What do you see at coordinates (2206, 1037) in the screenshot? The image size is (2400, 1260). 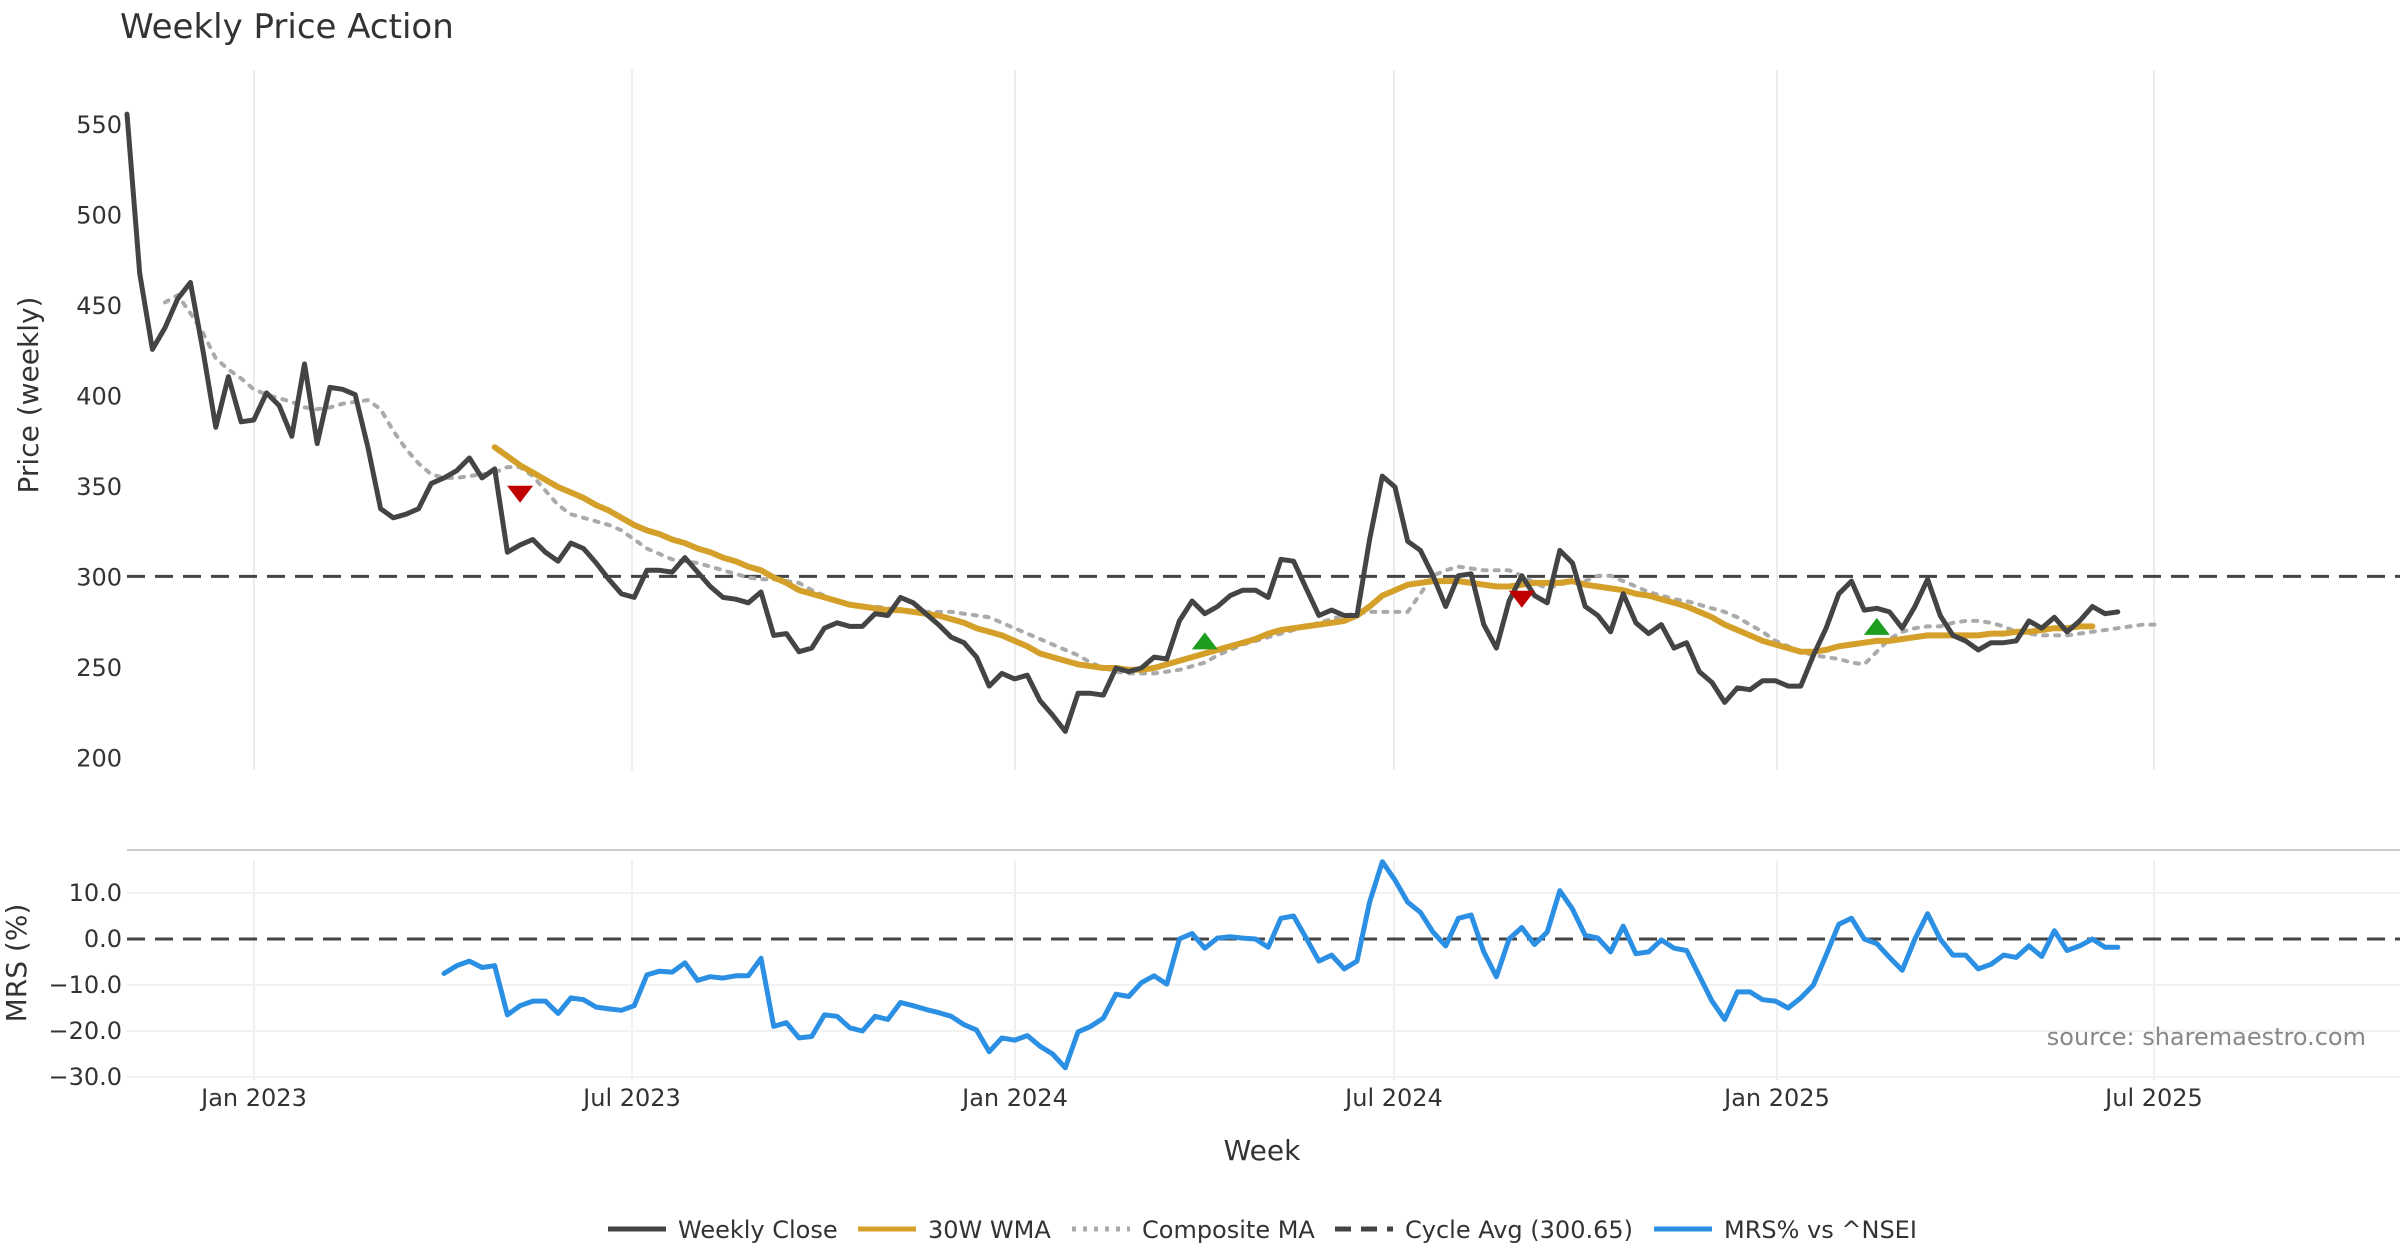 I see `source-caption: source: sharemaestro.com` at bounding box center [2206, 1037].